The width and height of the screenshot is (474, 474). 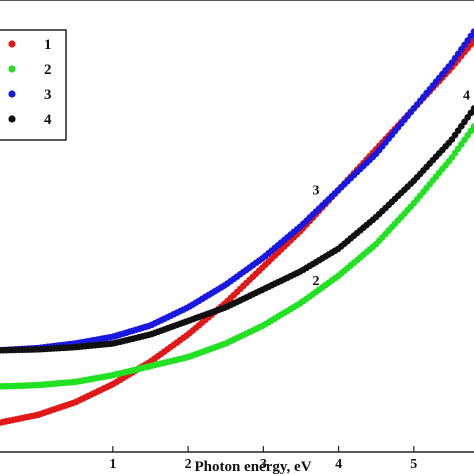 What do you see at coordinates (472, 31) in the screenshot?
I see `series-3-point` at bounding box center [472, 31].